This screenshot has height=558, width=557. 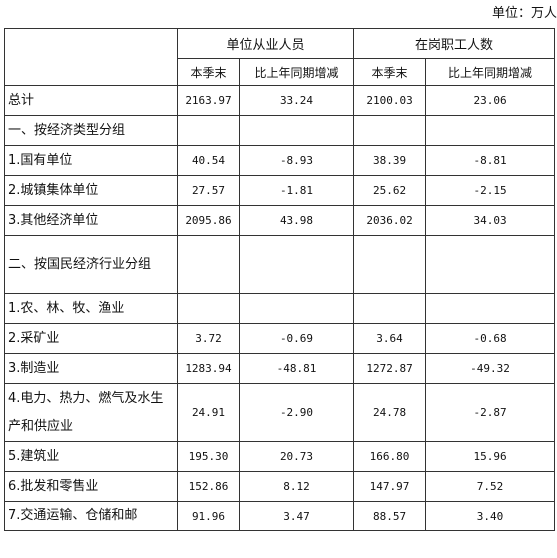 I want to click on cell-value: 23.06, so click(x=490, y=100).